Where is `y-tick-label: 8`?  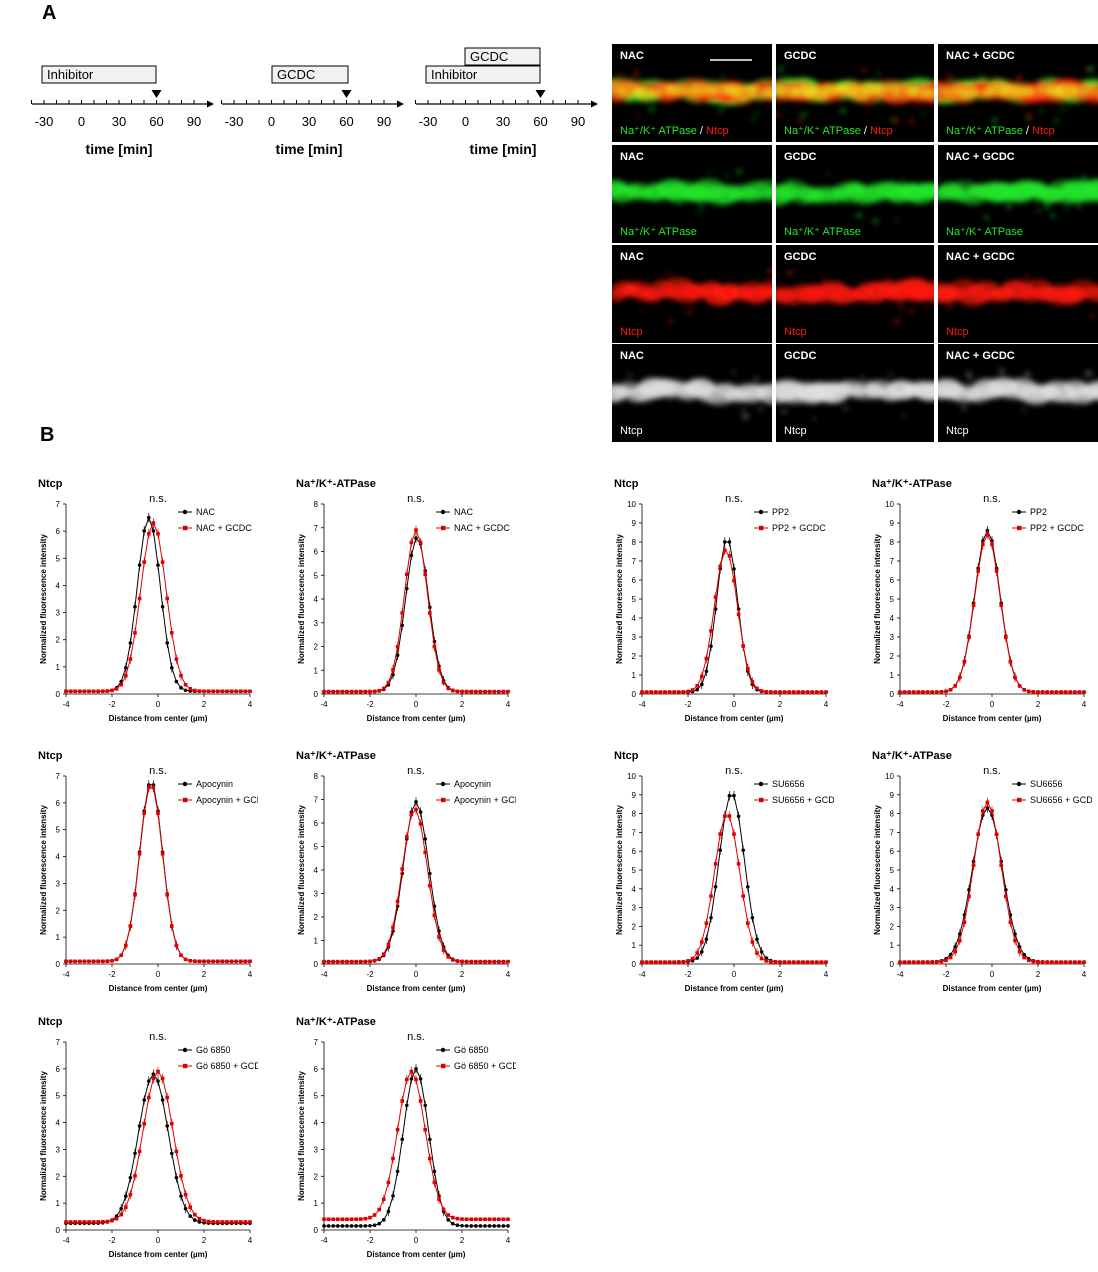
y-tick-label: 8 is located at coordinates (892, 542).